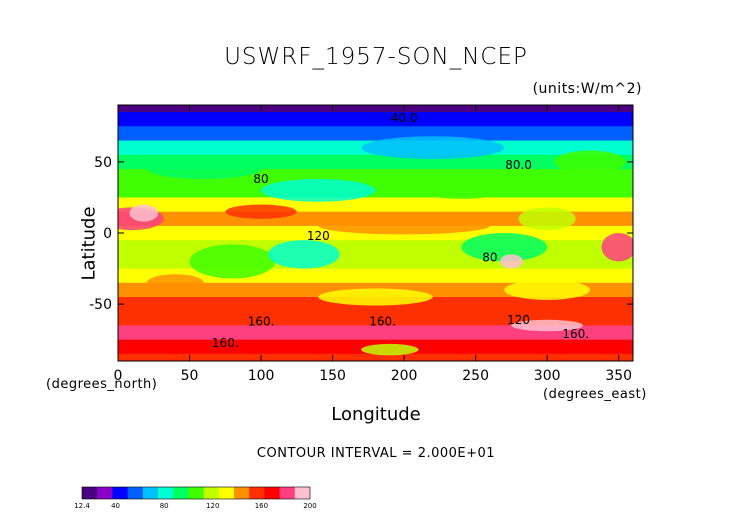  What do you see at coordinates (212, 506) in the screenshot?
I see `colorbar-label: 120` at bounding box center [212, 506].